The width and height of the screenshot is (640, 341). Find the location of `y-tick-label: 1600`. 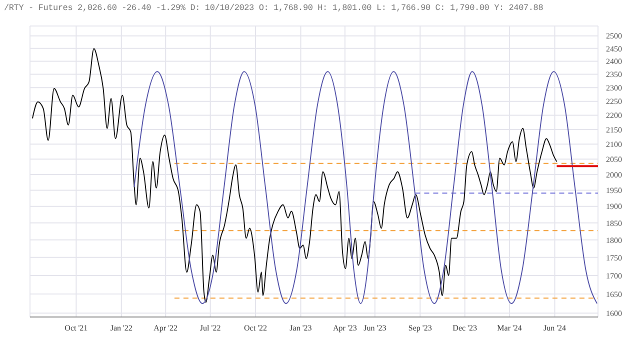

y-tick-label: 1600 is located at coordinates (614, 313).